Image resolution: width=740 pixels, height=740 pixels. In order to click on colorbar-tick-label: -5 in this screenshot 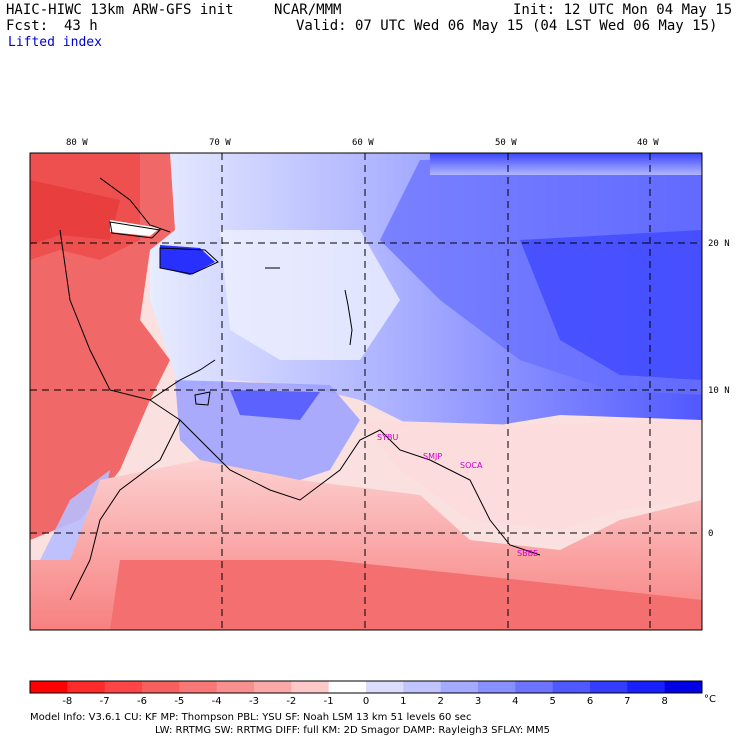, I will do `click(179, 701)`.